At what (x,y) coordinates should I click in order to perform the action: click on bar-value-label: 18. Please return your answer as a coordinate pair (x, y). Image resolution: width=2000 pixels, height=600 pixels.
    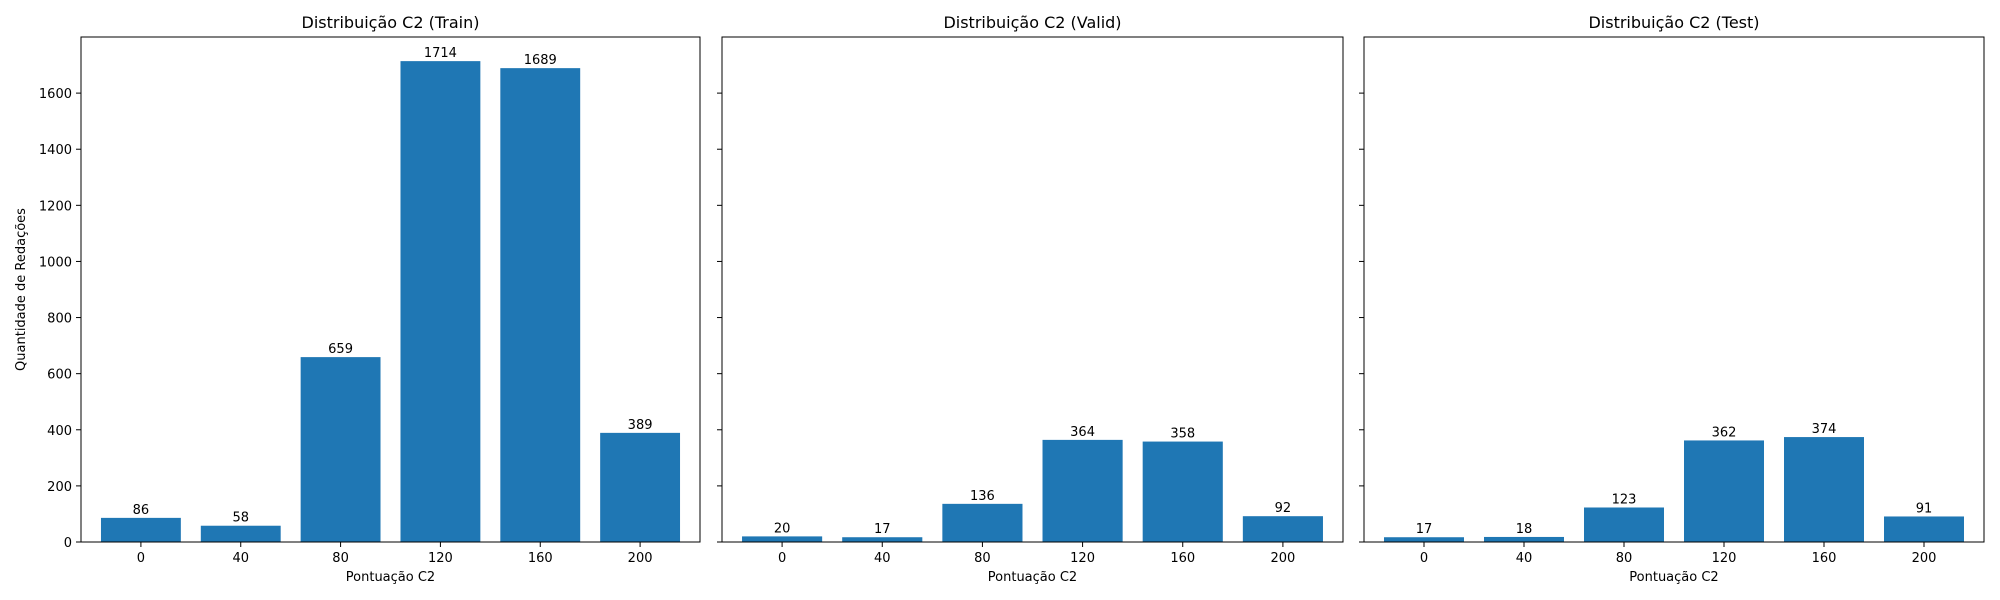
    Looking at the image, I should click on (1524, 529).